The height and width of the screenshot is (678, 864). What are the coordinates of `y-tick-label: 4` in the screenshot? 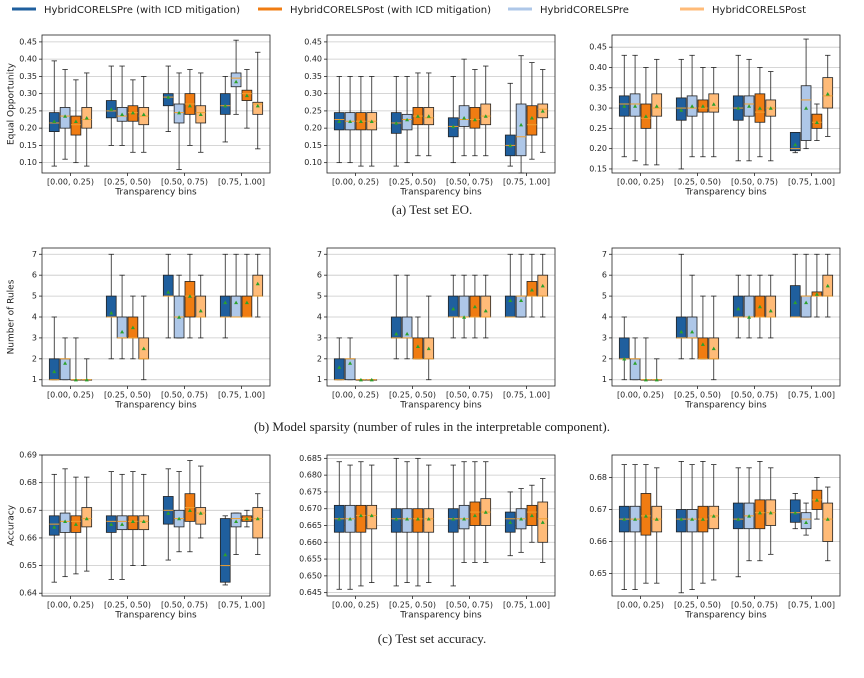 It's located at (319, 317).